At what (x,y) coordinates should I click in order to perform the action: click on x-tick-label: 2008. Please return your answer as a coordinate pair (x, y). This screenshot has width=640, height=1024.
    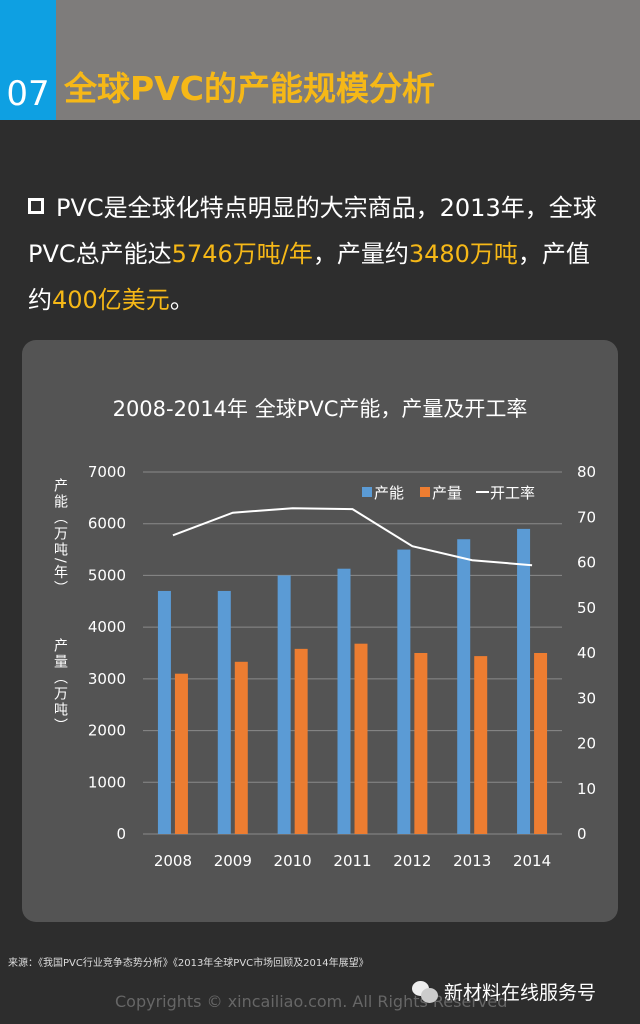
    Looking at the image, I should click on (173, 861).